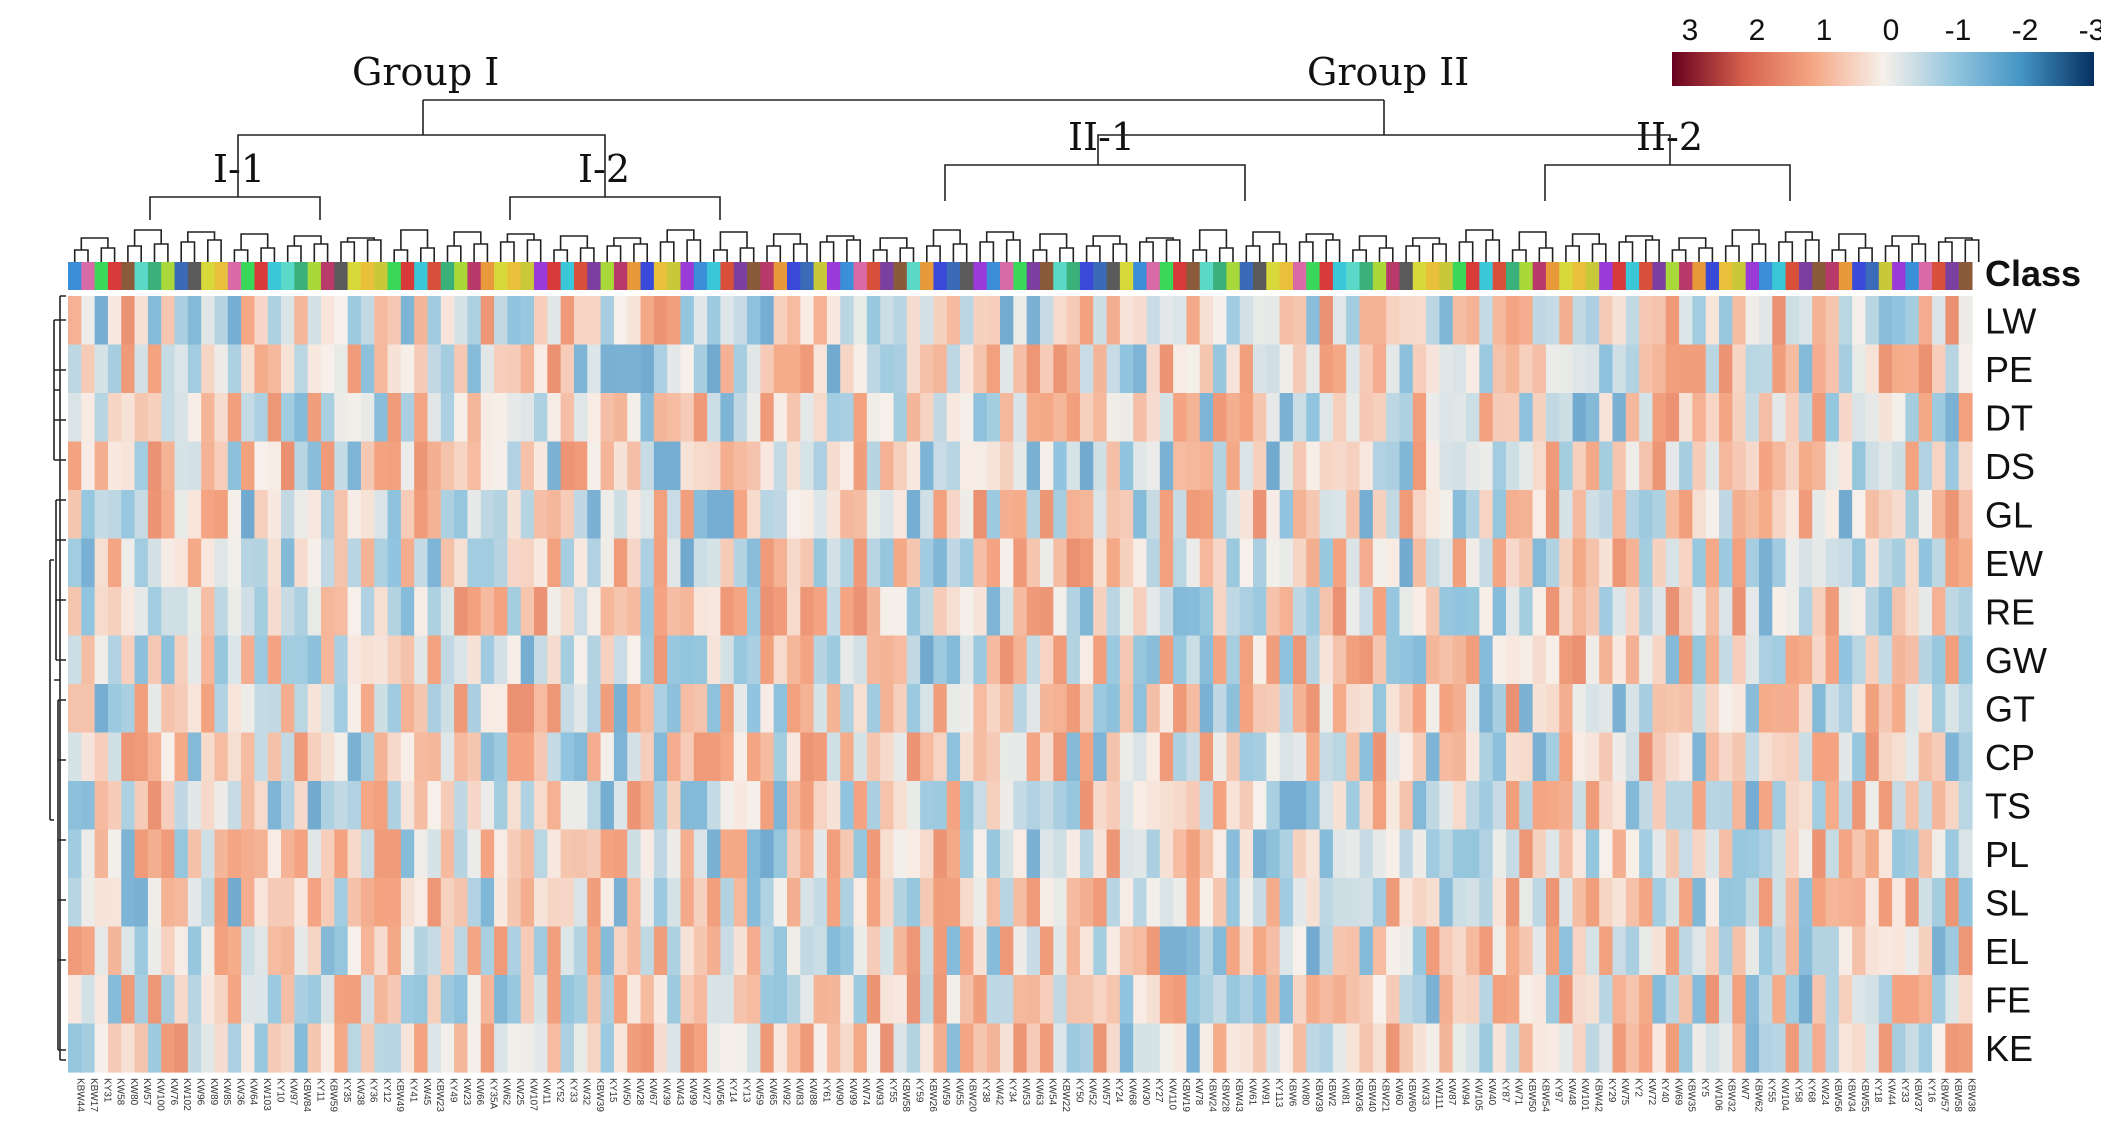 This screenshot has height=1136, width=2101. What do you see at coordinates (799, 1092) in the screenshot?
I see `column-label: KW83` at bounding box center [799, 1092].